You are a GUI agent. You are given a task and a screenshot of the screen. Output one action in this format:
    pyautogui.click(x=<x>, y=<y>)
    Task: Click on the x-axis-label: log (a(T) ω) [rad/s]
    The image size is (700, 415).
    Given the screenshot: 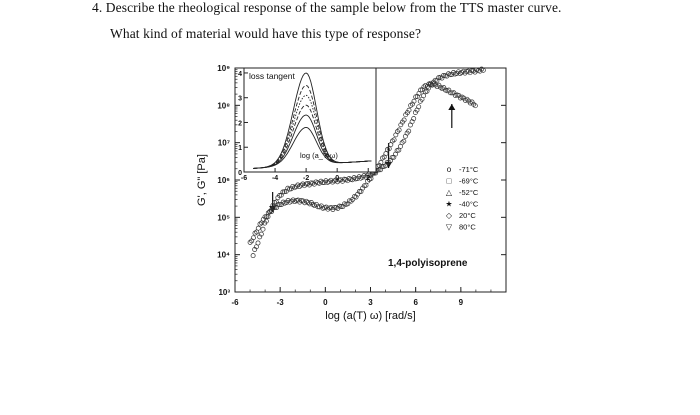 What is the action you would take?
    pyautogui.click(x=370, y=316)
    